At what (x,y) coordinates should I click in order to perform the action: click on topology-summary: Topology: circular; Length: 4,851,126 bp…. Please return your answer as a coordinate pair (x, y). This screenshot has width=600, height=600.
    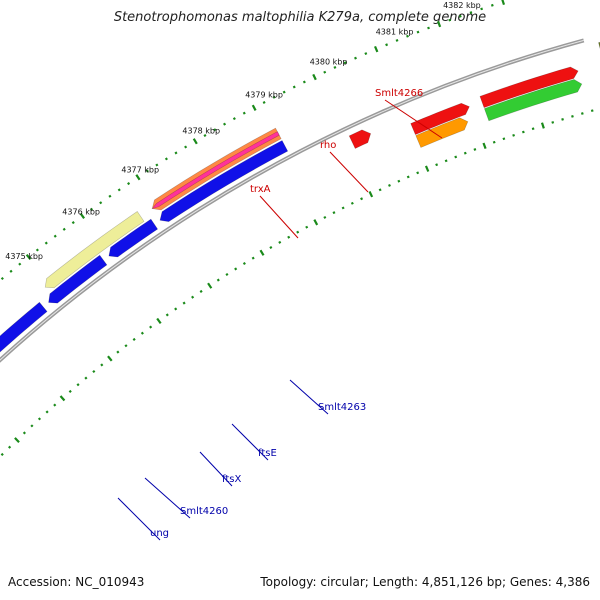
    Looking at the image, I should click on (425, 582).